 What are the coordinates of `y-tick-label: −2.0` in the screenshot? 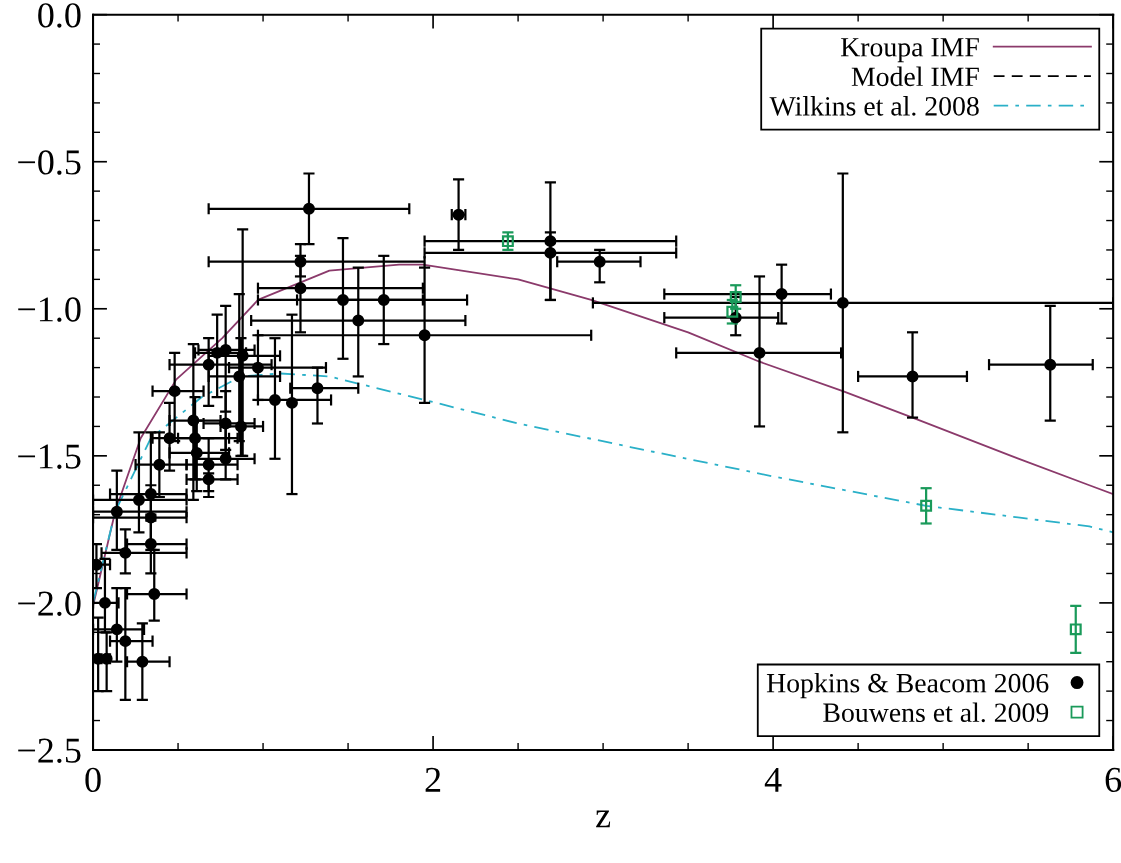 It's located at (49, 603).